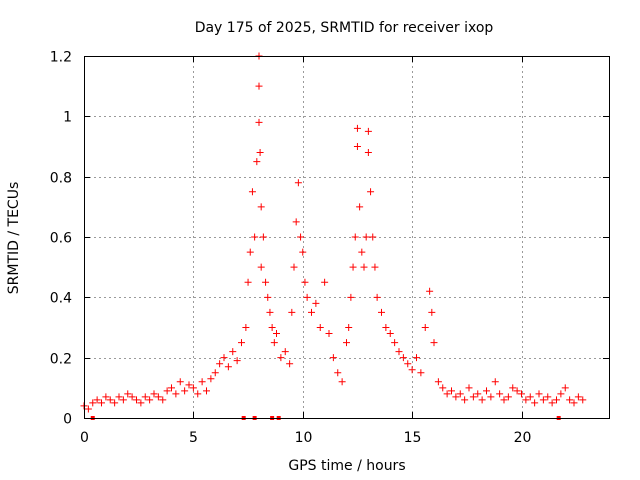 The width and height of the screenshot is (640, 480). I want to click on y-tick-label: 1, so click(67, 118).